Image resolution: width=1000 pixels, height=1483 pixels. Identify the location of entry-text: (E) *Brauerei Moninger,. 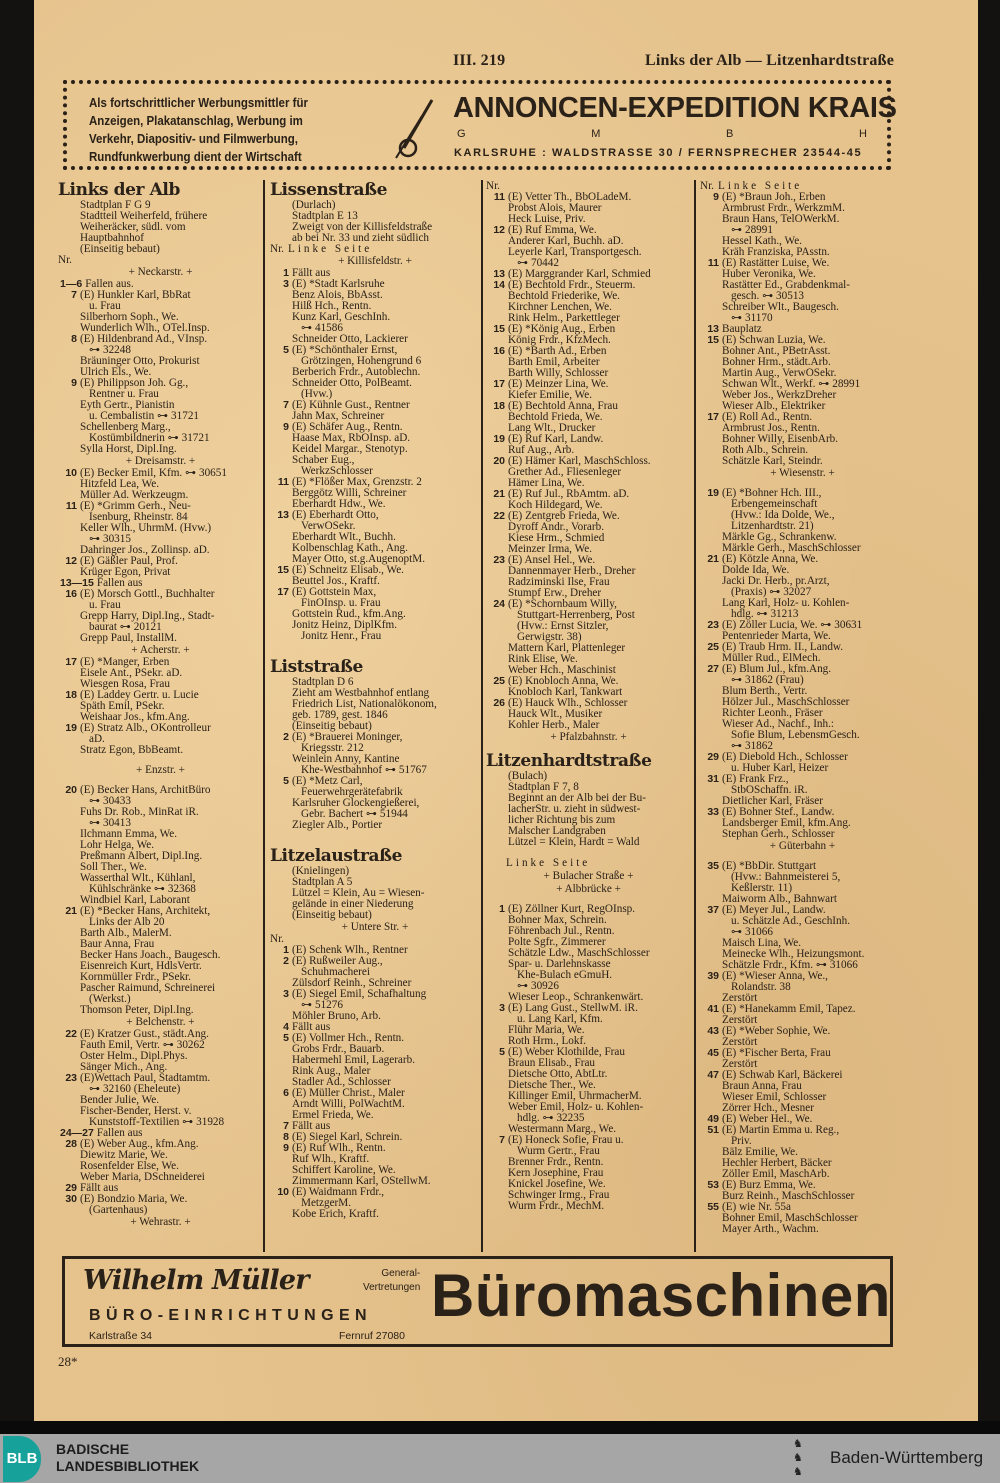
(347, 737).